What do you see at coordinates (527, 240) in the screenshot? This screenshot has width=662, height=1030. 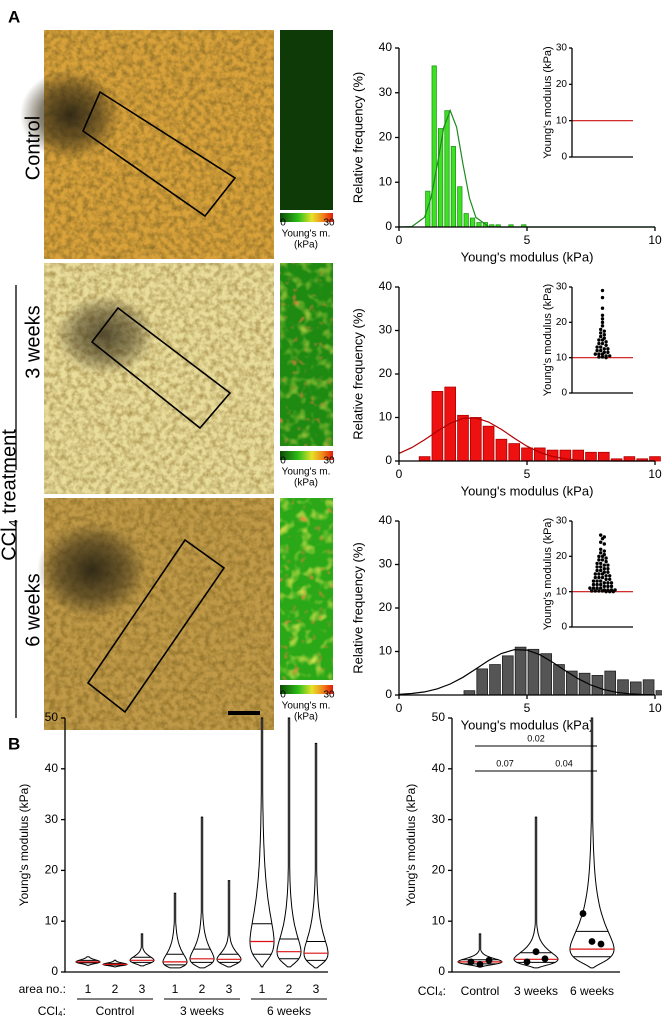 I see `x-tick-label: 5` at bounding box center [527, 240].